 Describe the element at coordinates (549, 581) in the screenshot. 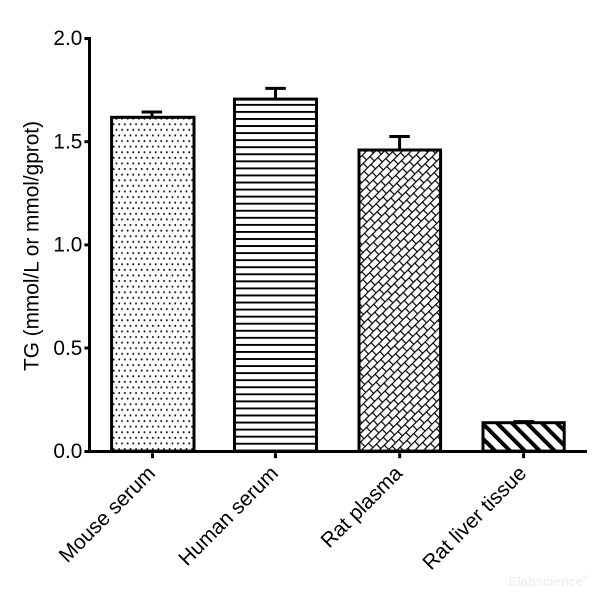

I see `svg-text: Elabscience®` at that location.